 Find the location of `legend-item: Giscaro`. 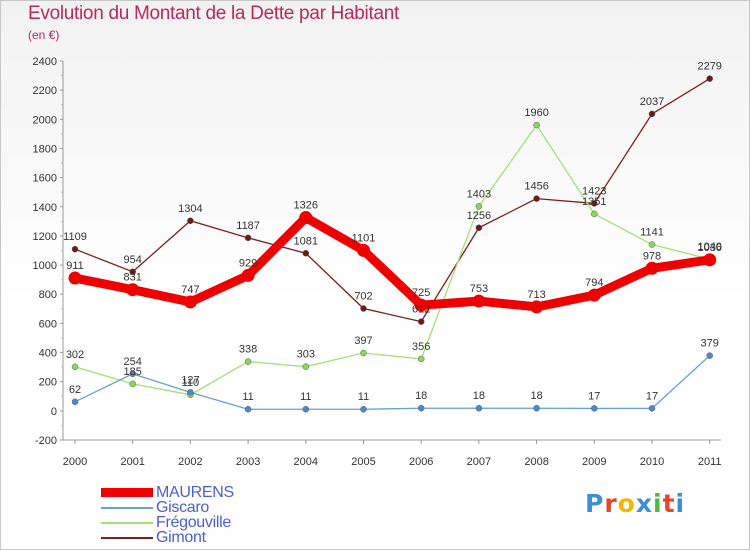

legend-item: Giscaro is located at coordinates (167, 507).